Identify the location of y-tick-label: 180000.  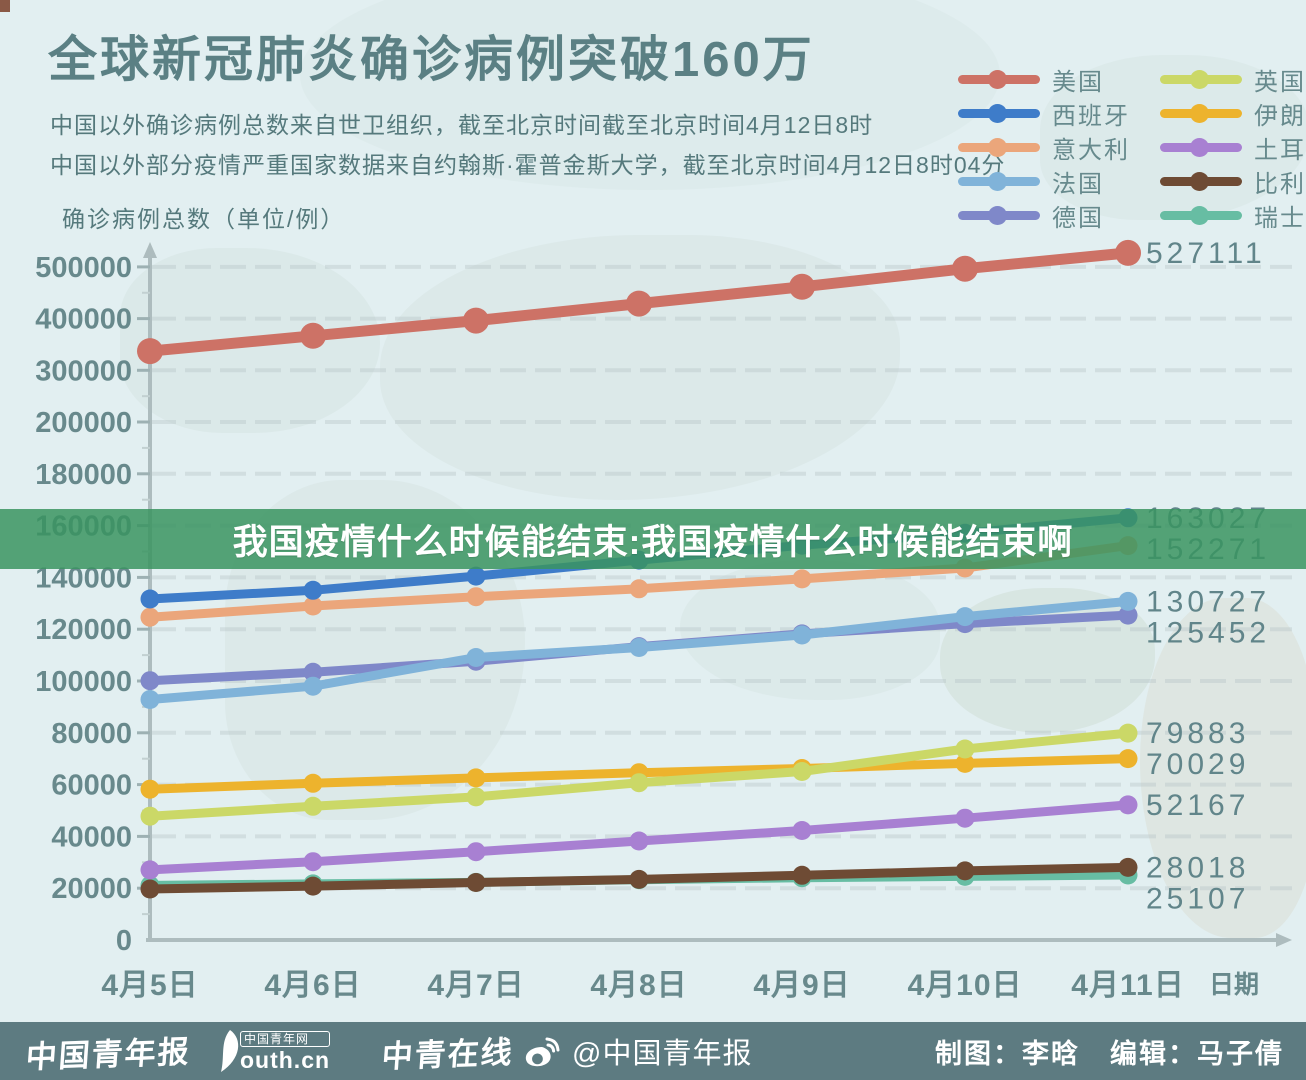
(83, 475).